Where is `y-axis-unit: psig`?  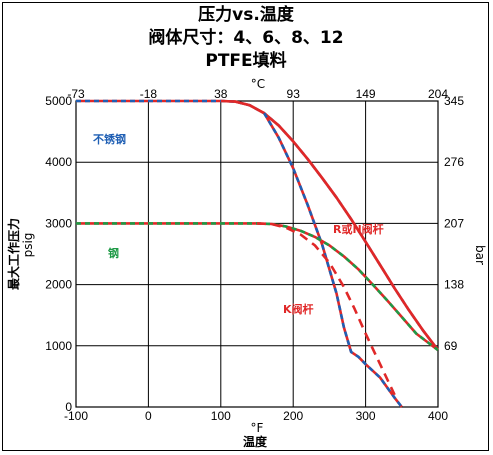 y-axis-unit: psig is located at coordinates (28, 245).